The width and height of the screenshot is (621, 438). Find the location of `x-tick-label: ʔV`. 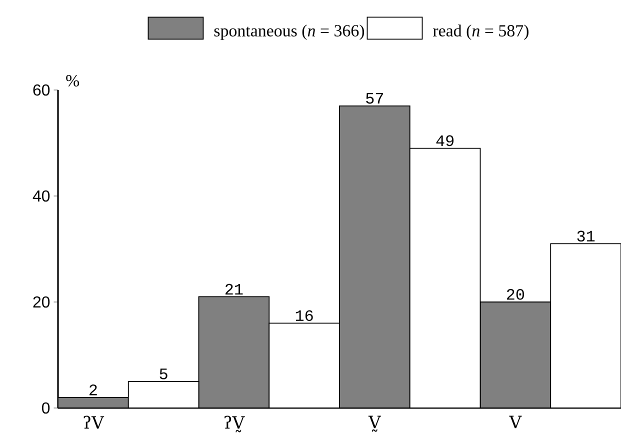

x-tick-label: ʔV is located at coordinates (94, 422).